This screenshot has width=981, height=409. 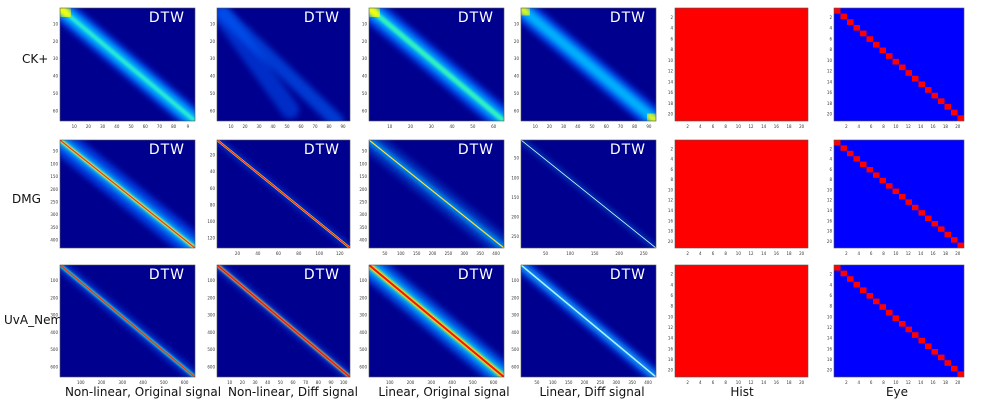 What do you see at coordinates (449, 253) in the screenshot?
I see `tick-label: 250` at bounding box center [449, 253].